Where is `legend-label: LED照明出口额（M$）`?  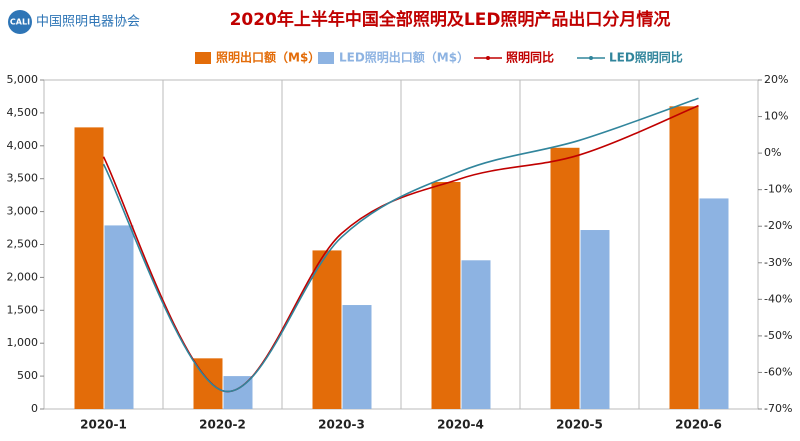
legend-label: LED照明出口额（M$） is located at coordinates (404, 57).